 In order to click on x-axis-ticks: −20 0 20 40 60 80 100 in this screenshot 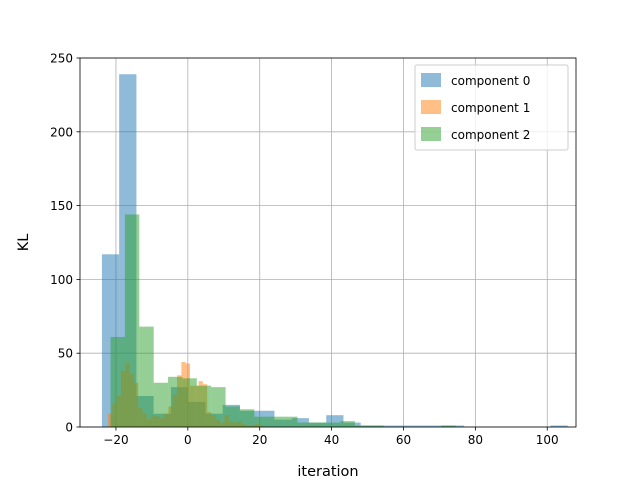, I will do `click(331, 437)`.